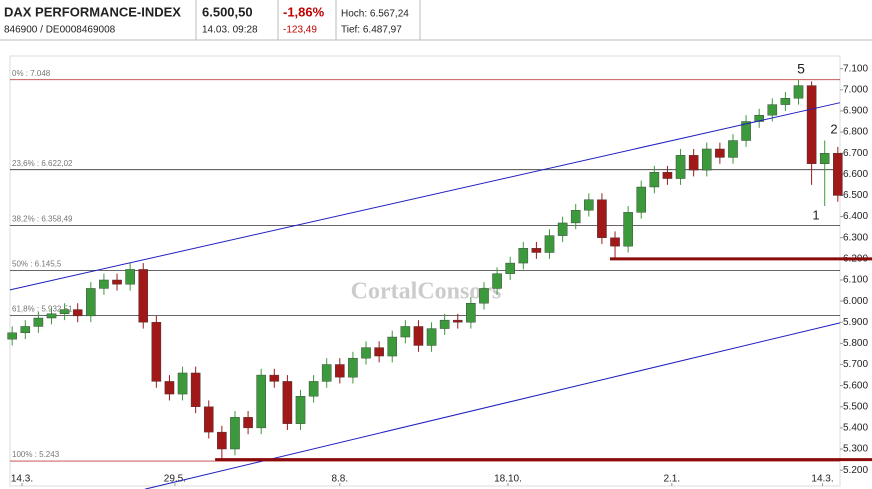 This screenshot has height=489, width=872. What do you see at coordinates (801, 69) in the screenshot?
I see `wave-label: 5` at bounding box center [801, 69].